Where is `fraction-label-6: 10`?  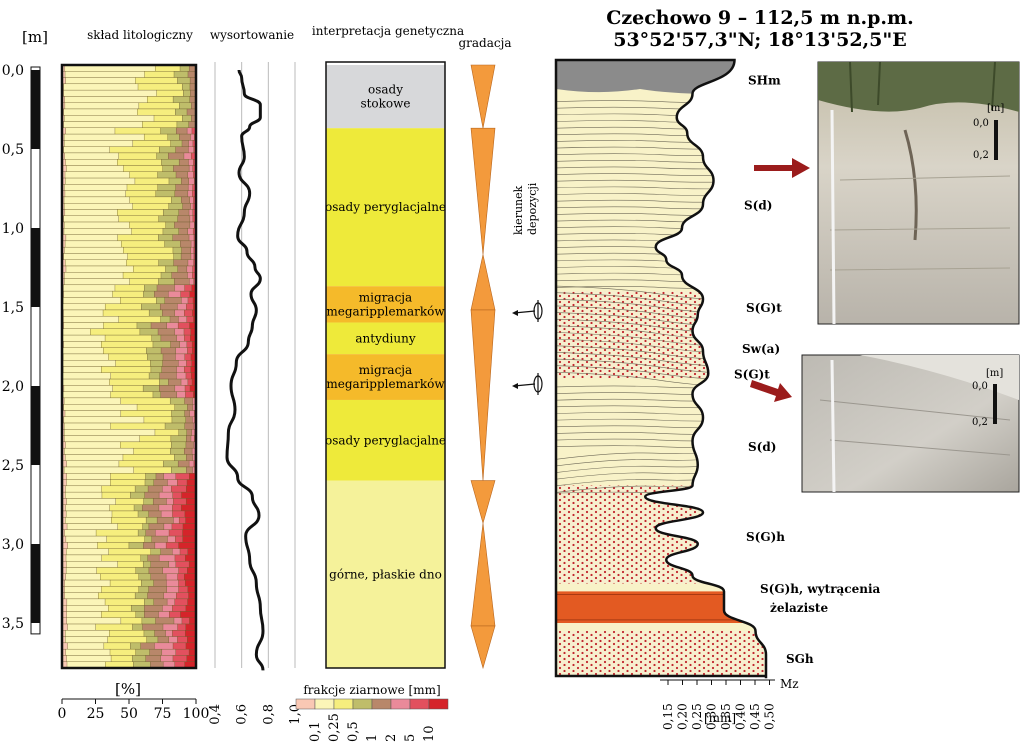
fraction-label-6: 10 is located at coordinates (429, 733).